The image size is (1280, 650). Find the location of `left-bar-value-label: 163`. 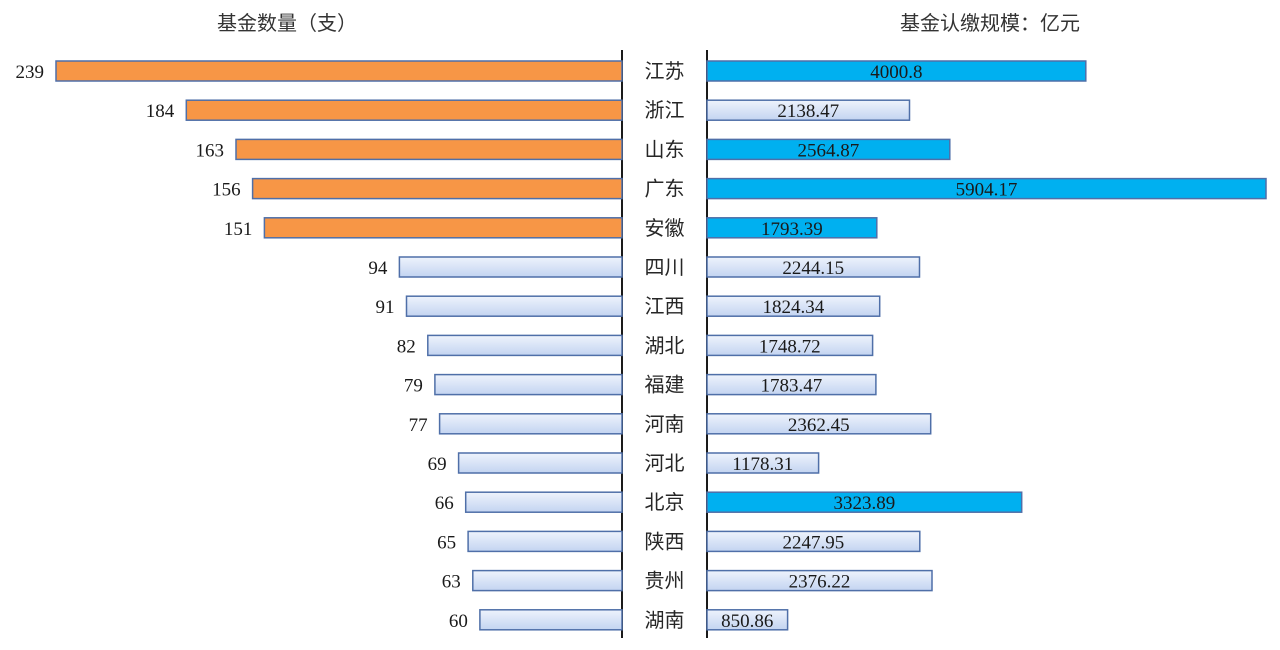

left-bar-value-label: 163 is located at coordinates (210, 150).